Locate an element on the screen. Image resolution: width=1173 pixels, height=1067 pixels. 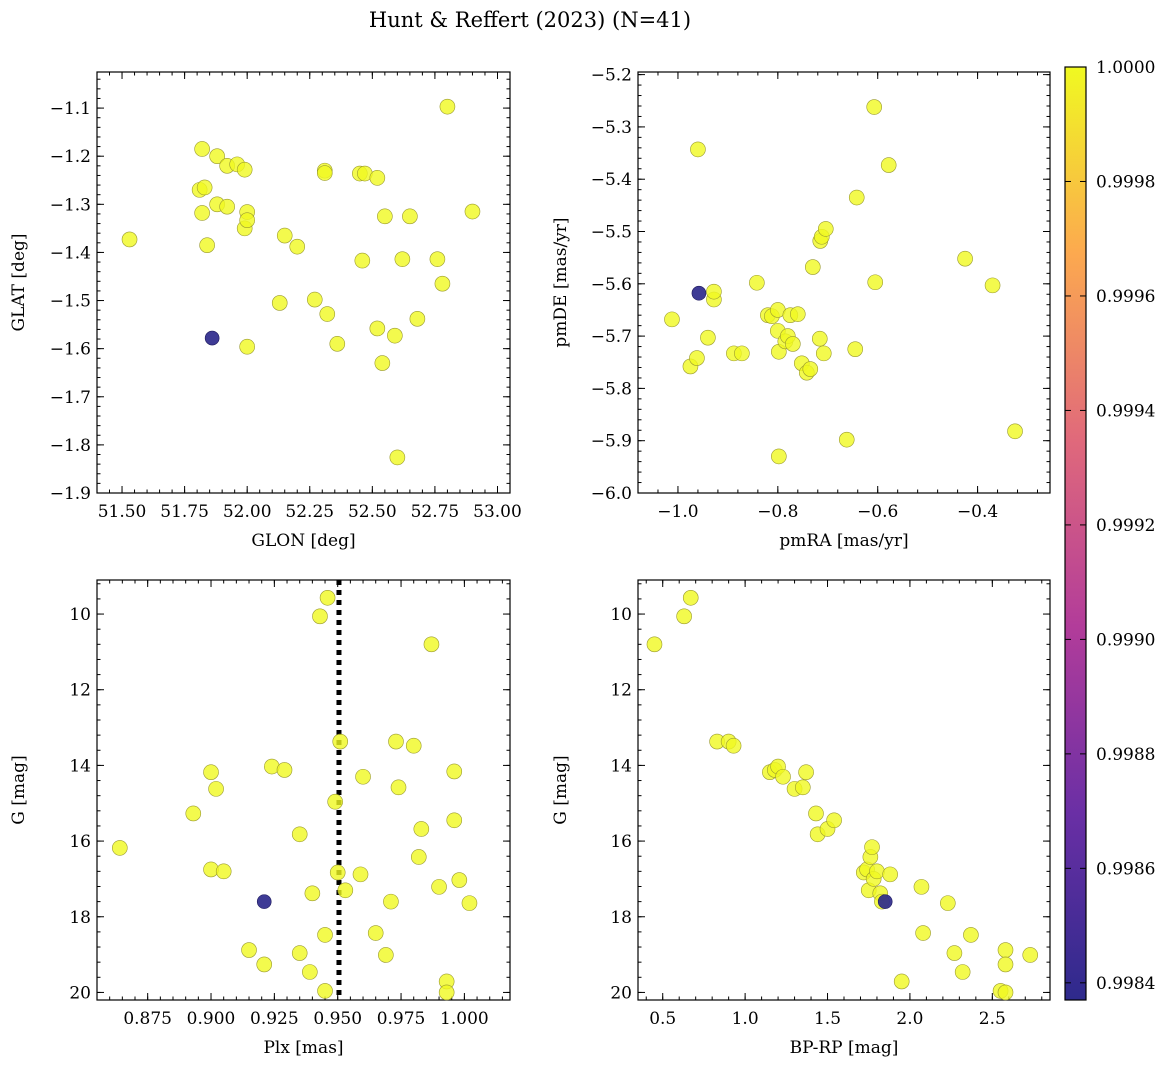
y-tick-label: −5.7 is located at coordinates (611, 337).